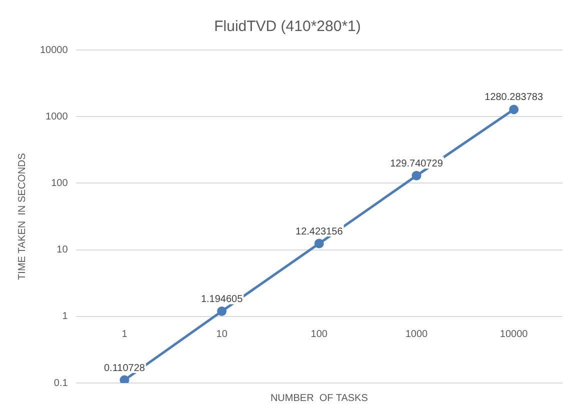 The width and height of the screenshot is (577, 413). Describe the element at coordinates (125, 368) in the screenshot. I see `data-label: 0.110728` at that location.